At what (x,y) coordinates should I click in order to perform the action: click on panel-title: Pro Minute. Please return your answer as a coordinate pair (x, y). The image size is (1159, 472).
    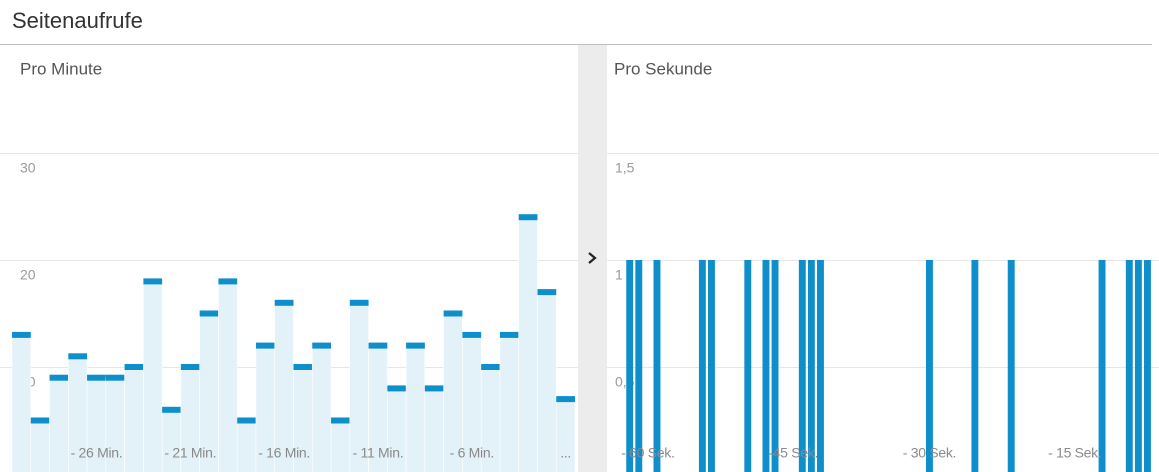
    Looking at the image, I should click on (61, 68).